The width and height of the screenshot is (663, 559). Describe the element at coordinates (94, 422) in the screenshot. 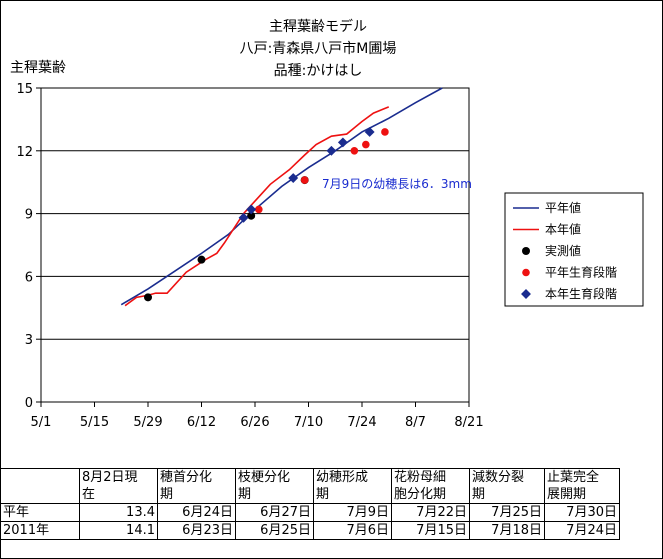

I see `x-tick-label: 5/15` at that location.